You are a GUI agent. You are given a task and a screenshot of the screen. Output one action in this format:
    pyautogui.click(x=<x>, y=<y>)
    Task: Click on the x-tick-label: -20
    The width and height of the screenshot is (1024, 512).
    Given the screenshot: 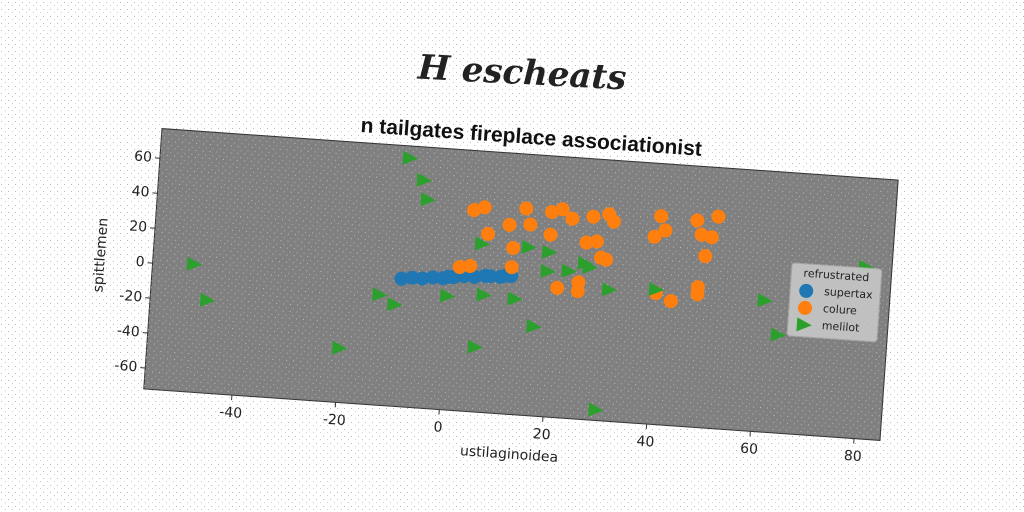 What is the action you would take?
    pyautogui.click(x=334, y=421)
    